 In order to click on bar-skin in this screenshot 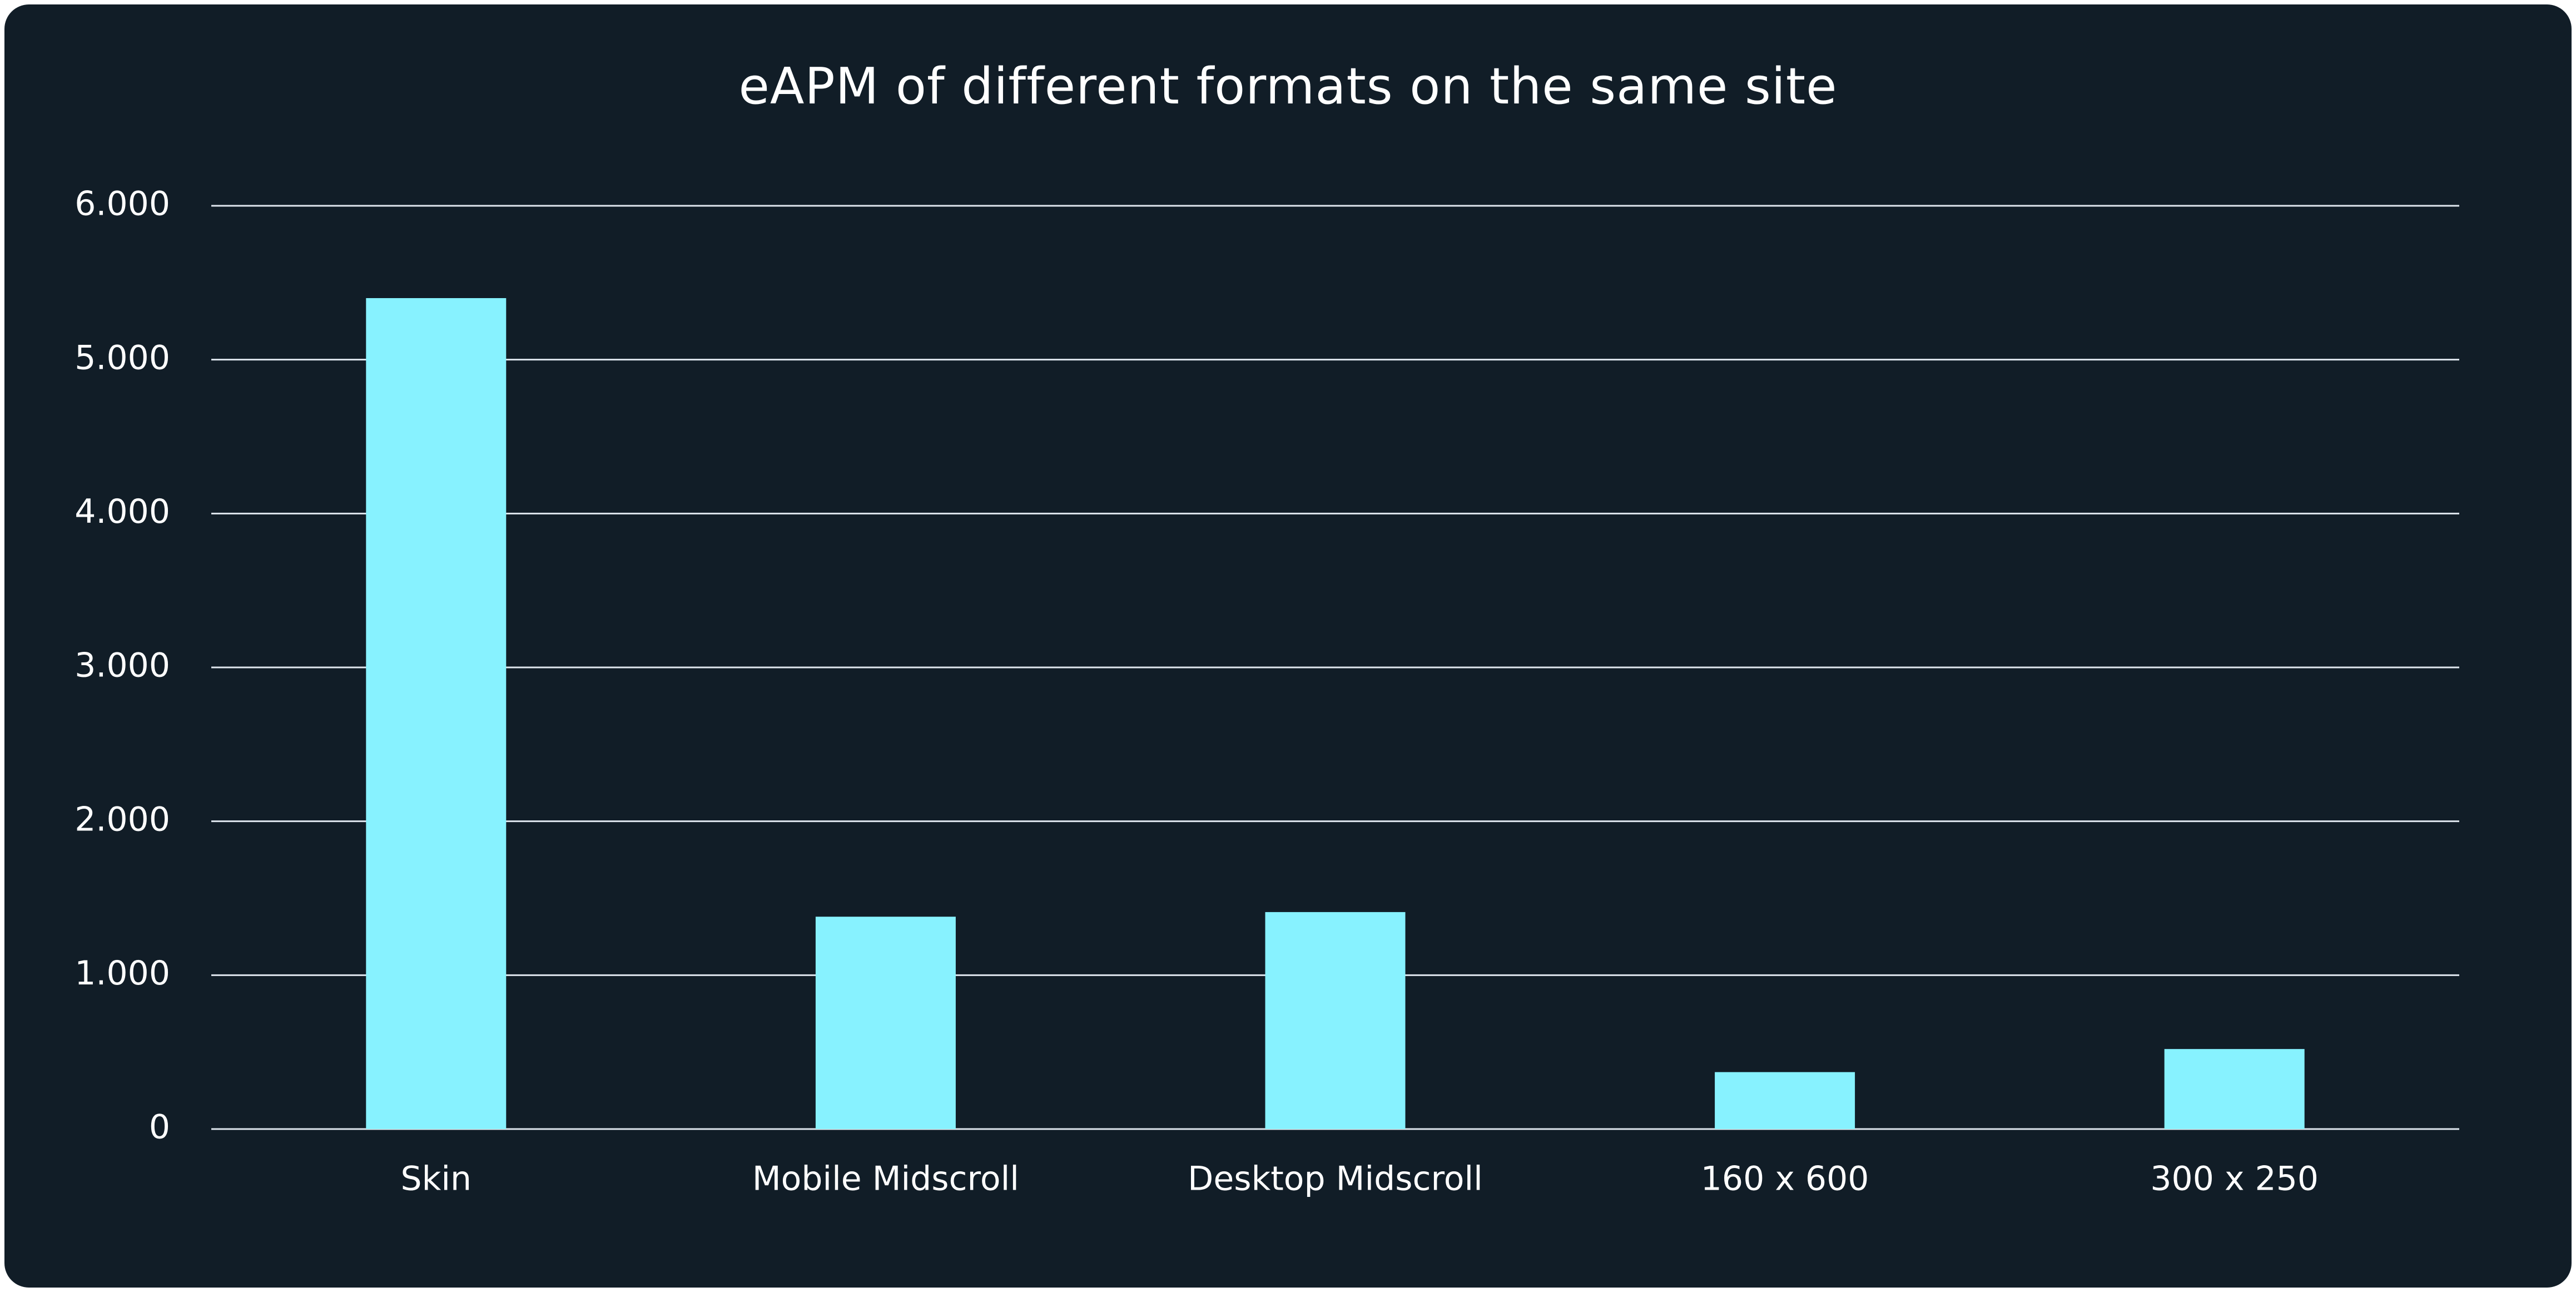, I will do `click(436, 713)`.